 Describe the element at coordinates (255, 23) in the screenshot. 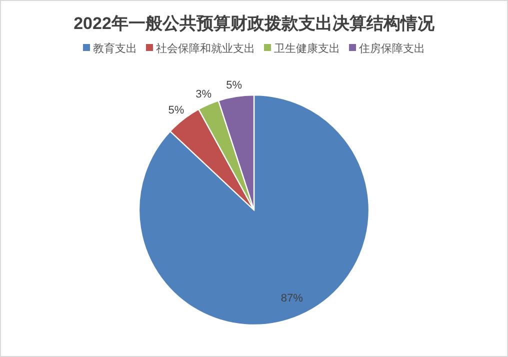

I see `chart-title: 2022年一般公共预算财政拨款支出决算结构情况` at that location.